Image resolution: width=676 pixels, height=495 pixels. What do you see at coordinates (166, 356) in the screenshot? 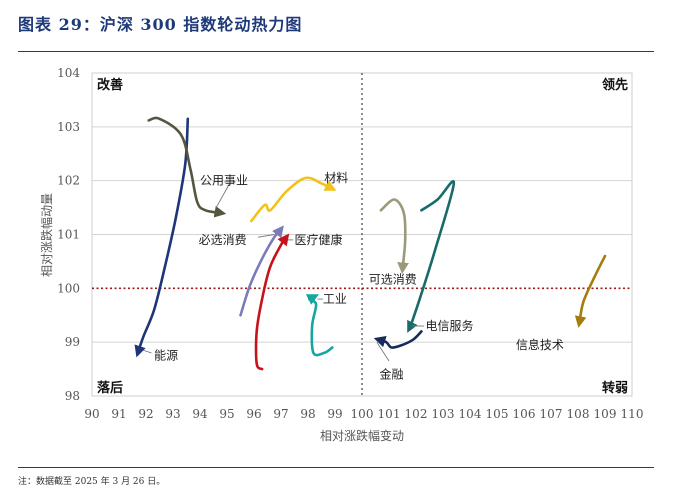
I see `series-label: 能源` at bounding box center [166, 356].